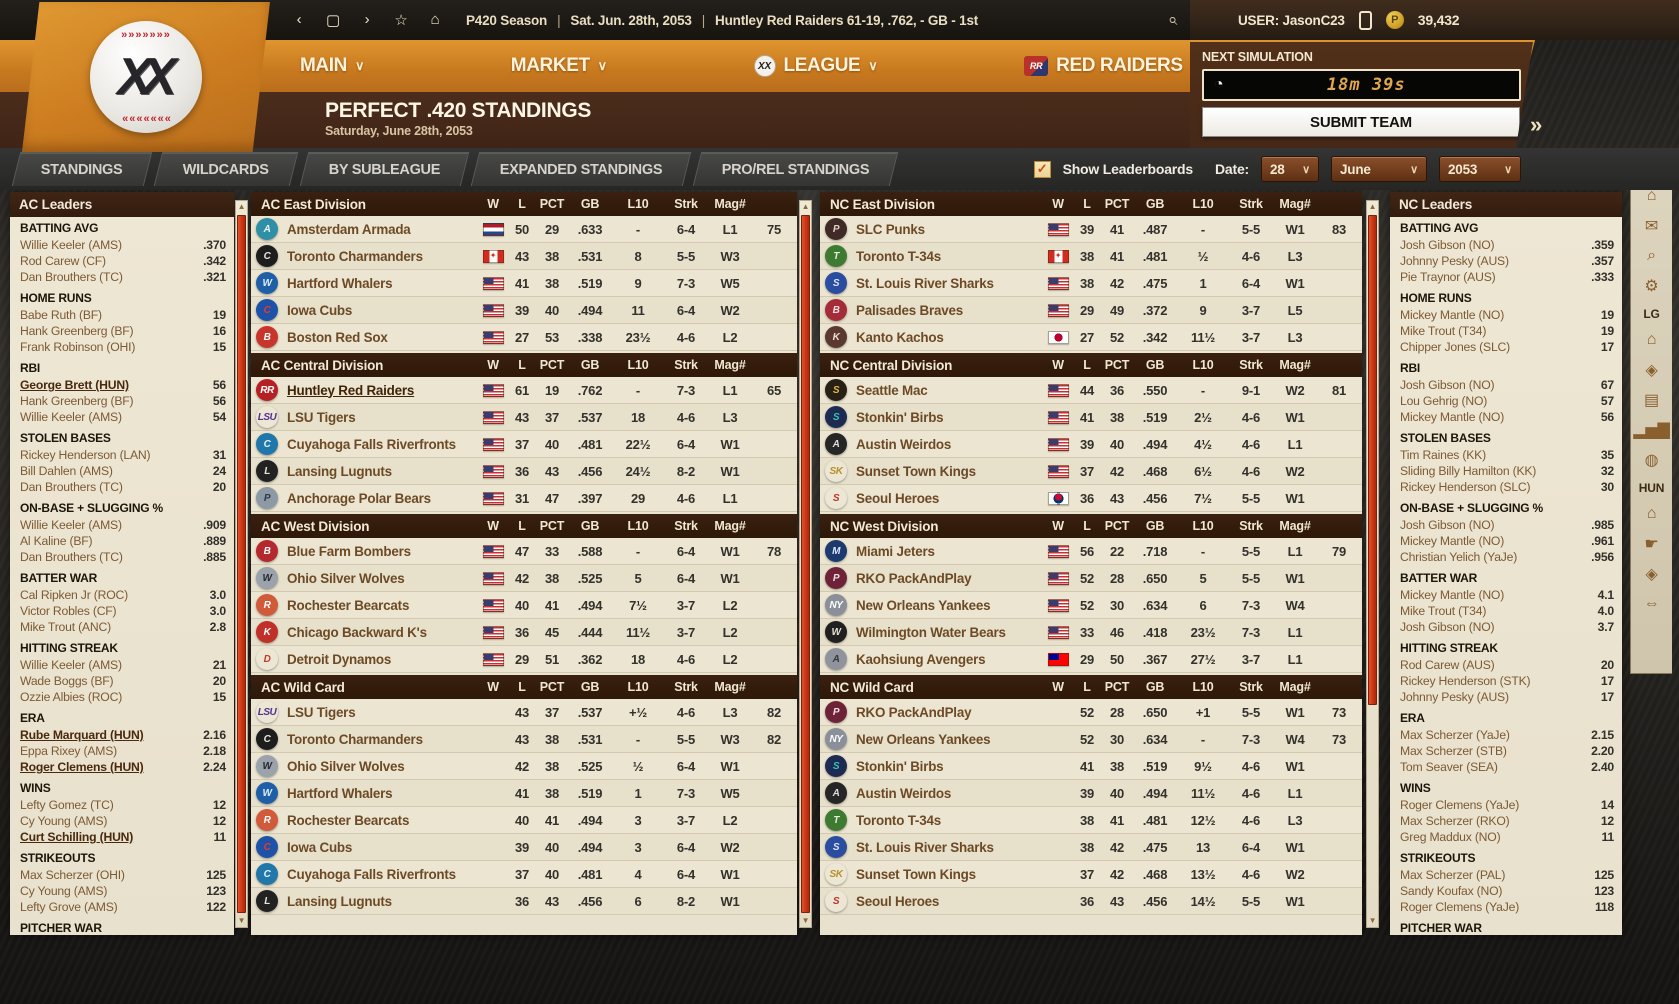 Image resolution: width=1679 pixels, height=1004 pixels. What do you see at coordinates (796, 169) in the screenshot?
I see `tab: PRO/REL STANDINGS` at bounding box center [796, 169].